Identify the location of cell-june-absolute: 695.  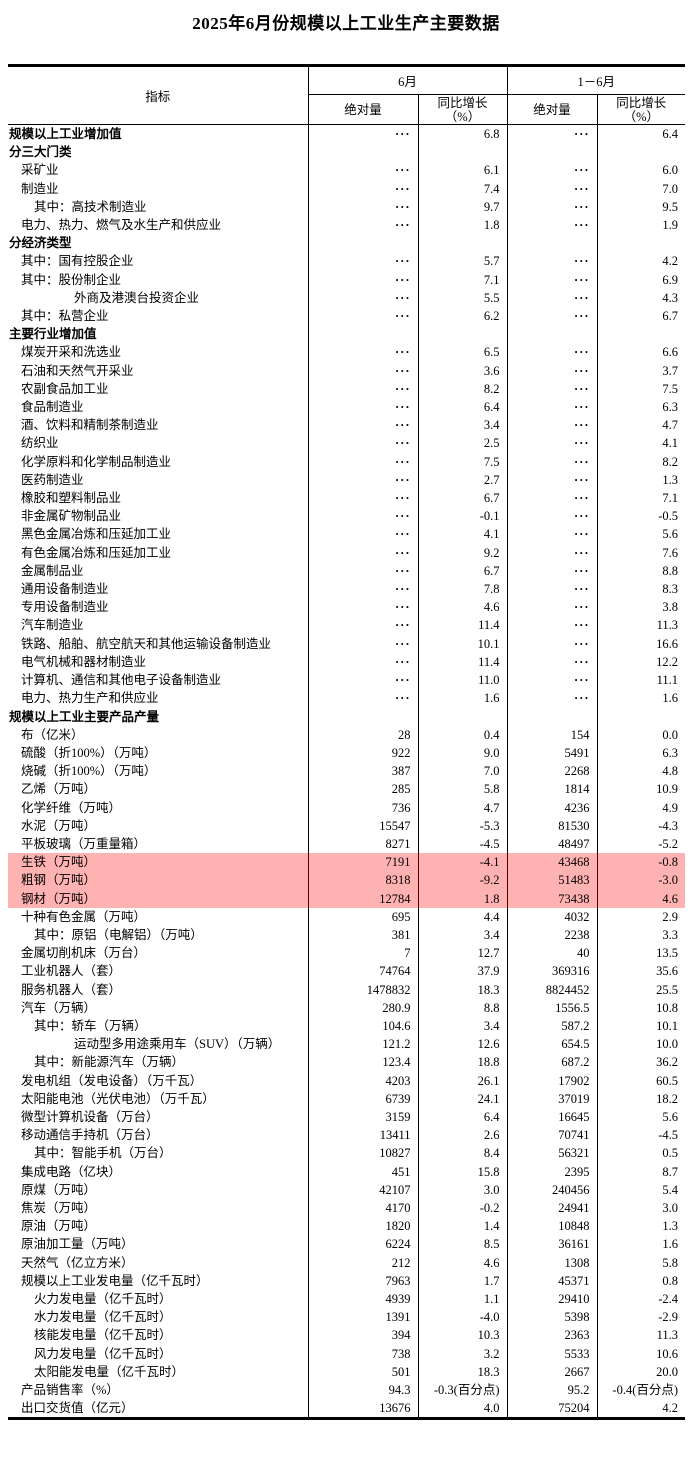
(362, 916).